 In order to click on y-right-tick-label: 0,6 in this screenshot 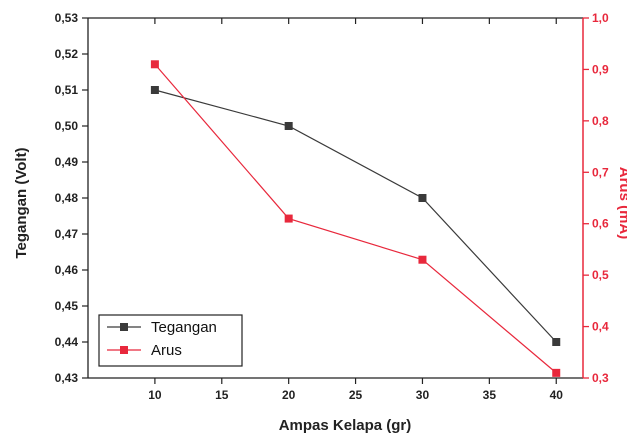, I will do `click(600, 224)`.